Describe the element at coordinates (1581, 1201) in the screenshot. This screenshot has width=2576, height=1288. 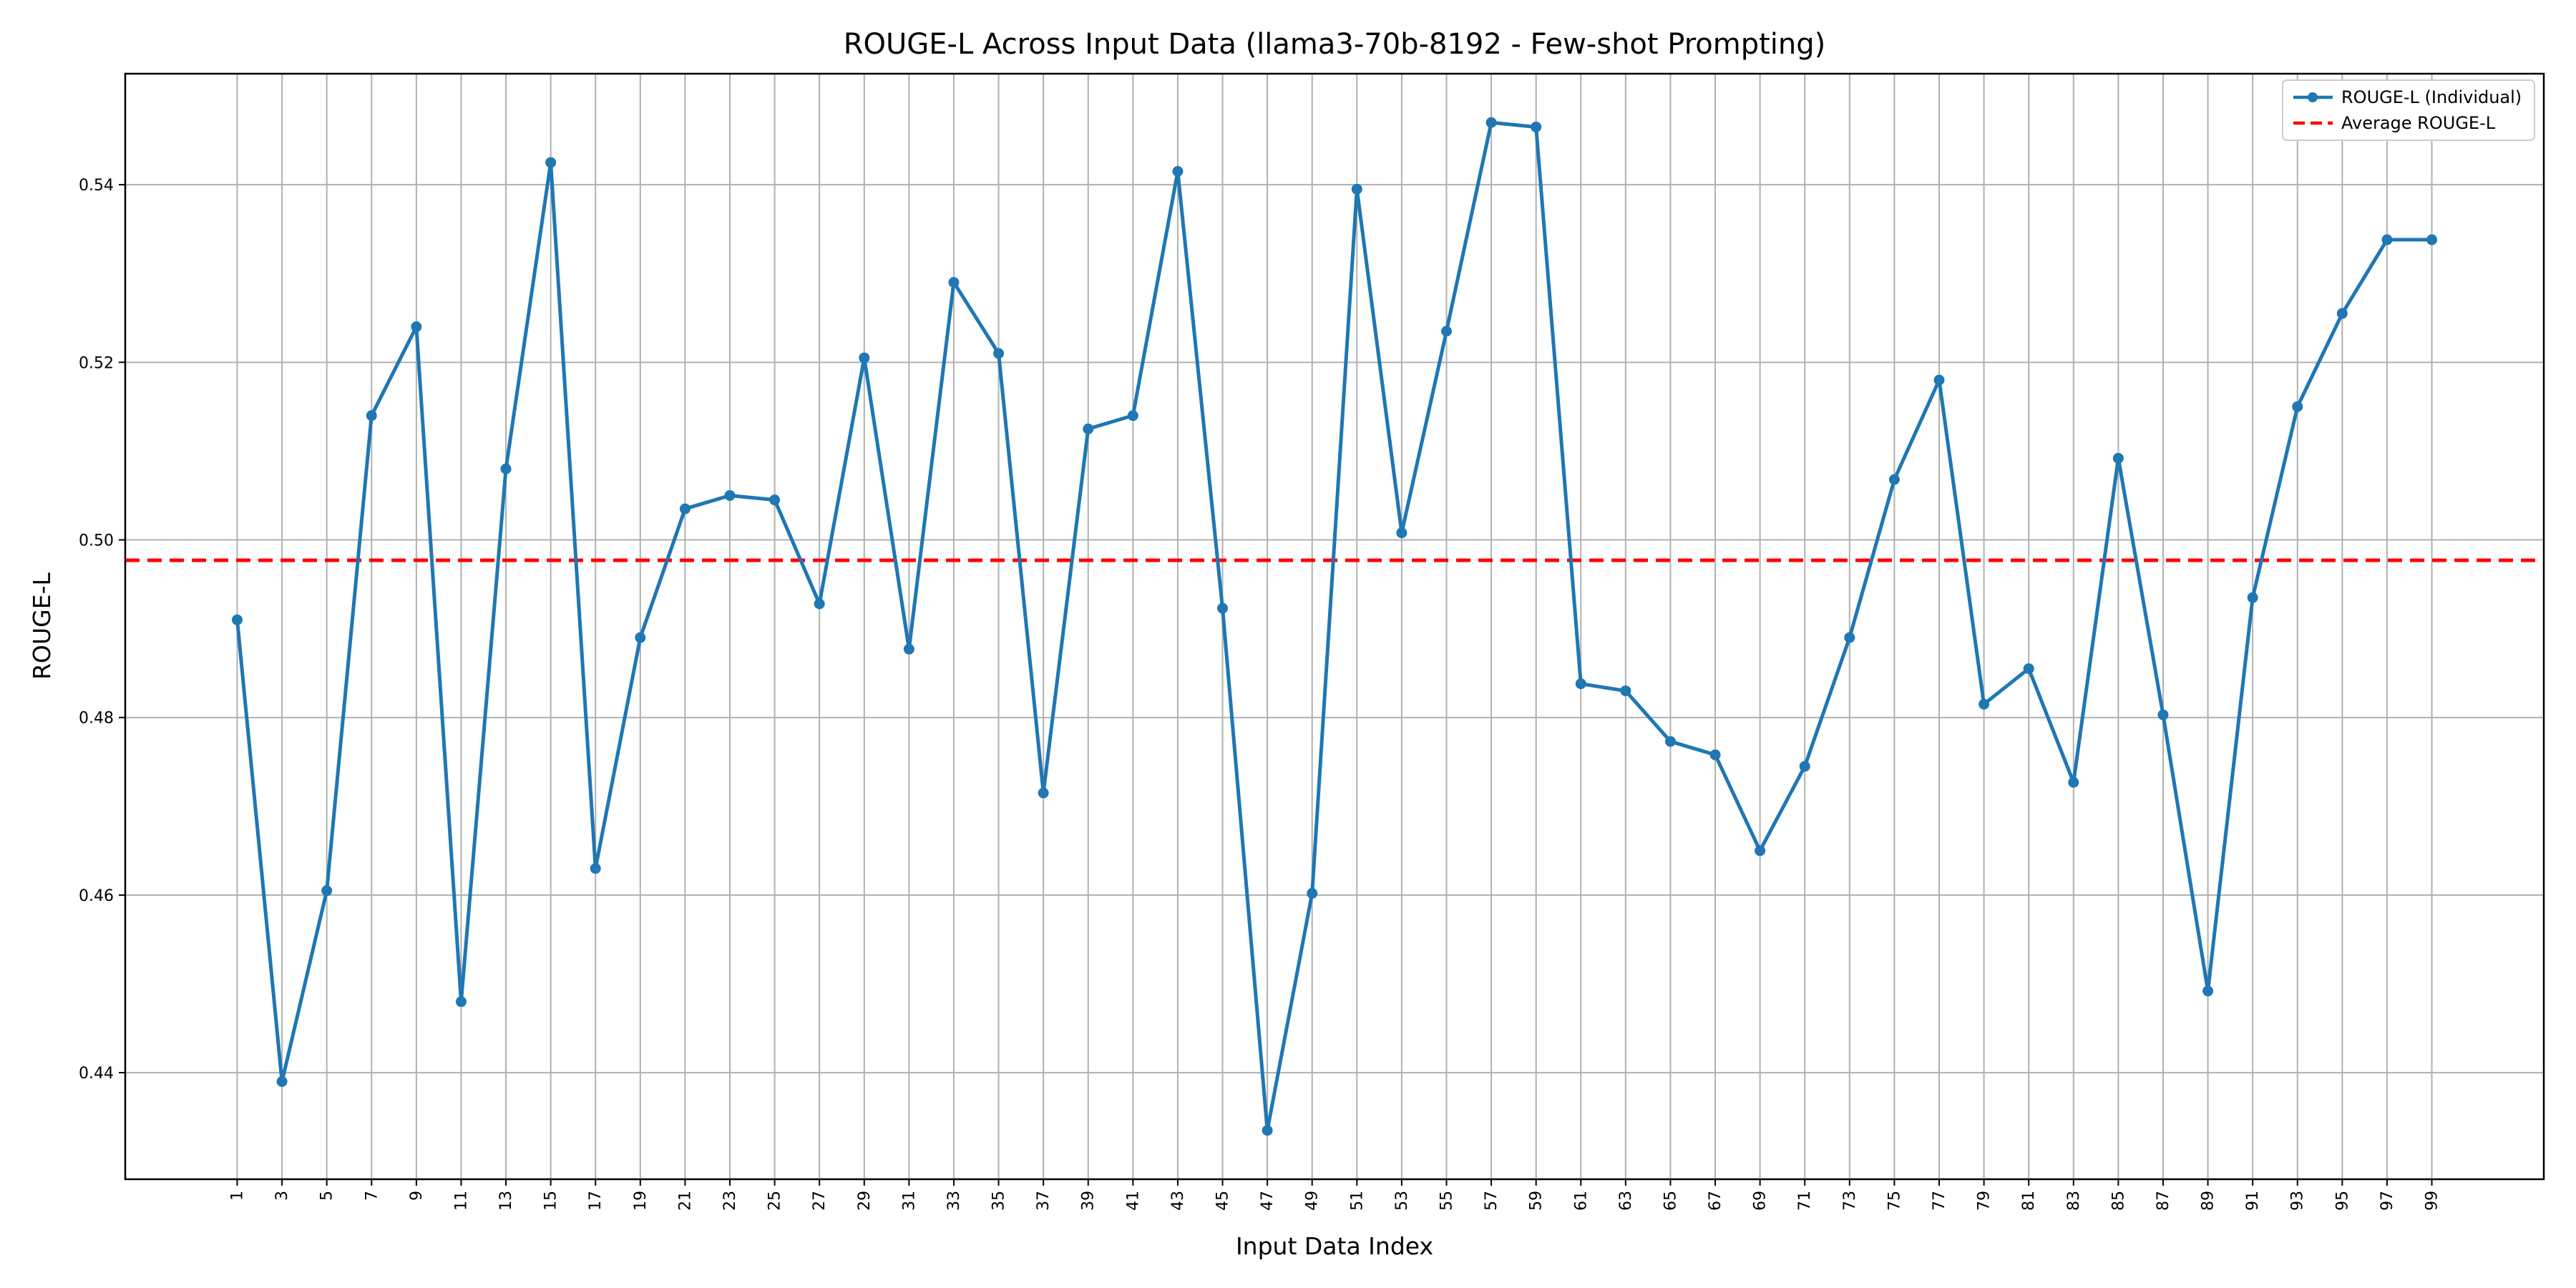
I see `x-tick-label: 61` at that location.